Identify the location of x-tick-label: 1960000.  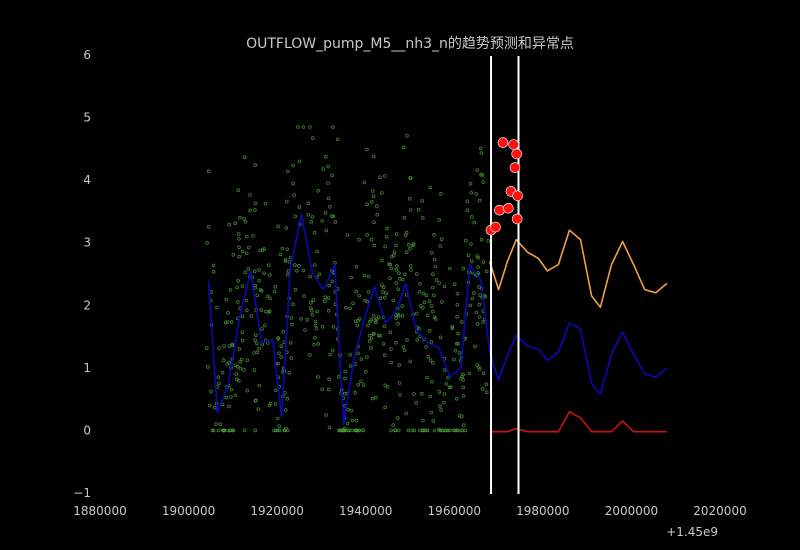
(454, 511).